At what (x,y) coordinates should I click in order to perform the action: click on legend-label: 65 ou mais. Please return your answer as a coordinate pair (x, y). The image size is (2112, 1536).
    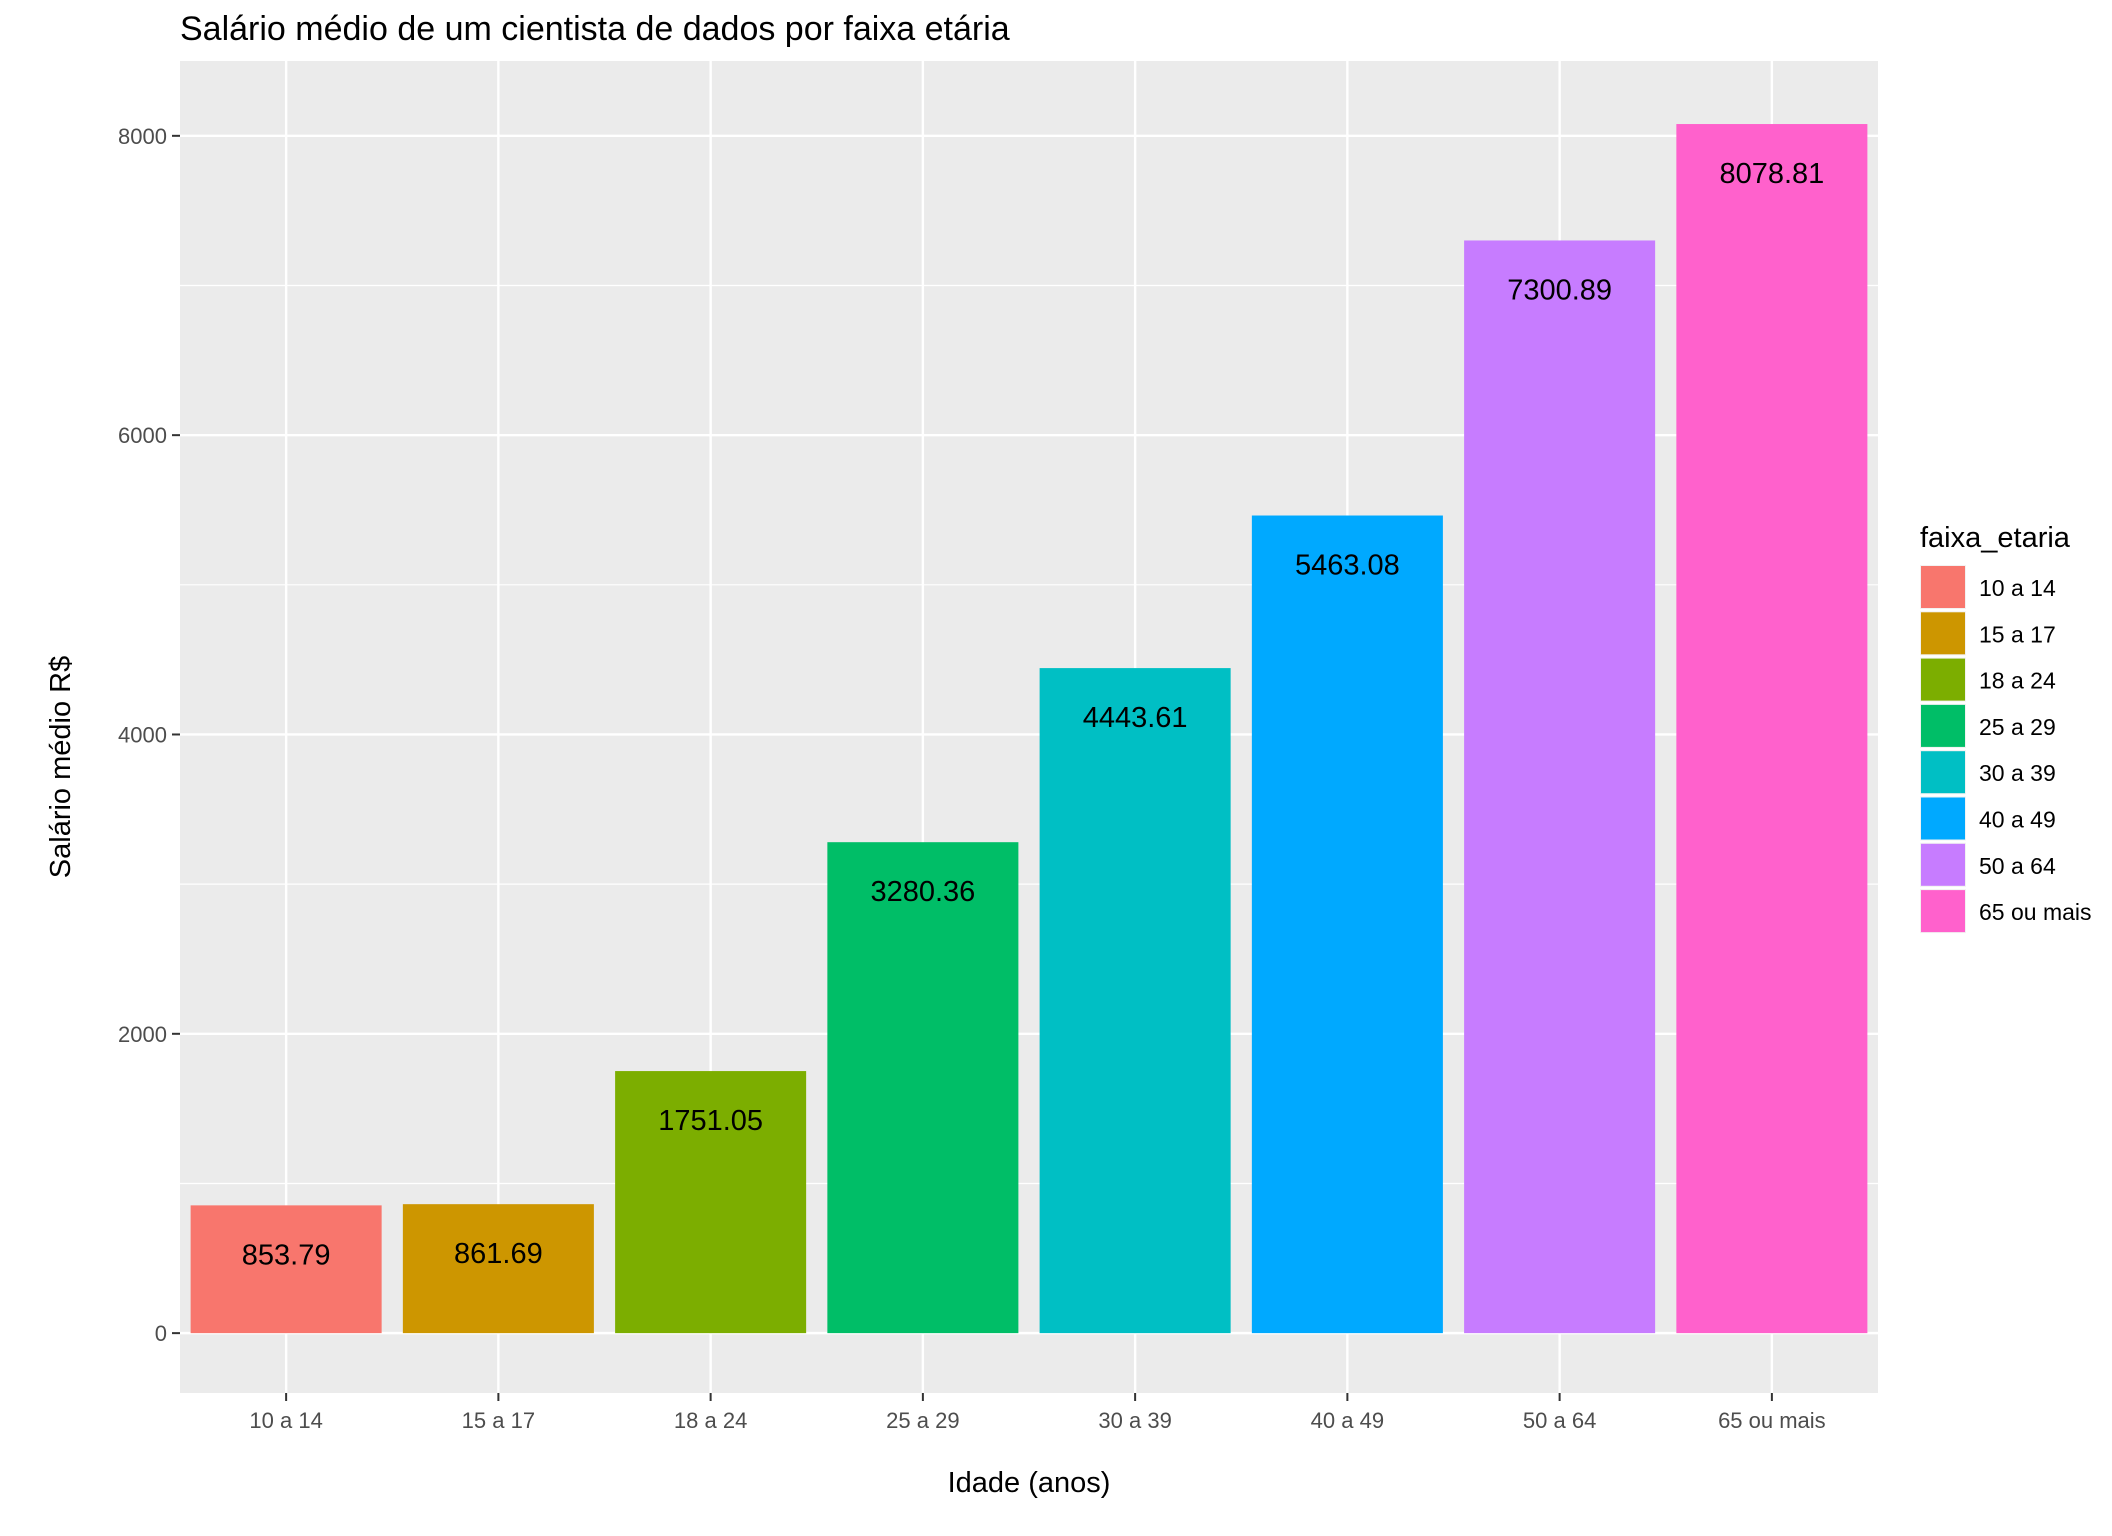
    Looking at the image, I should click on (2035, 912).